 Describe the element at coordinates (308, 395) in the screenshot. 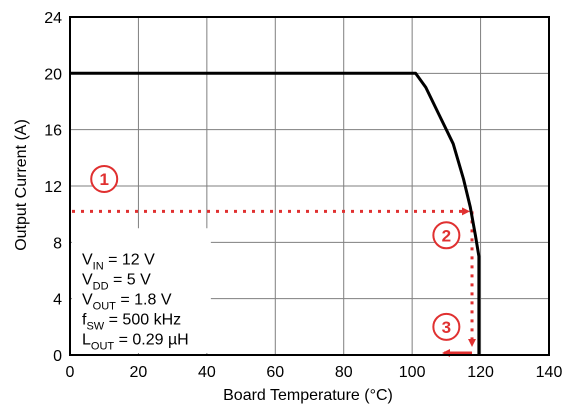

I see `x-axis-title: Board Temperature (°C)` at that location.